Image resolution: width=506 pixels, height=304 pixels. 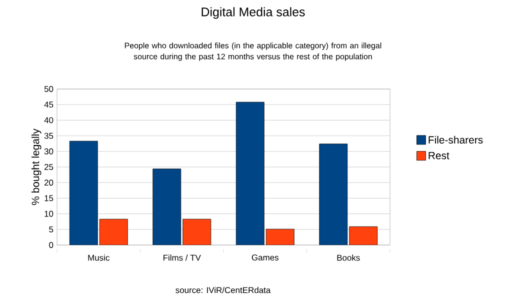 What do you see at coordinates (51, 229) in the screenshot?
I see `y-tick-label: 5` at bounding box center [51, 229].